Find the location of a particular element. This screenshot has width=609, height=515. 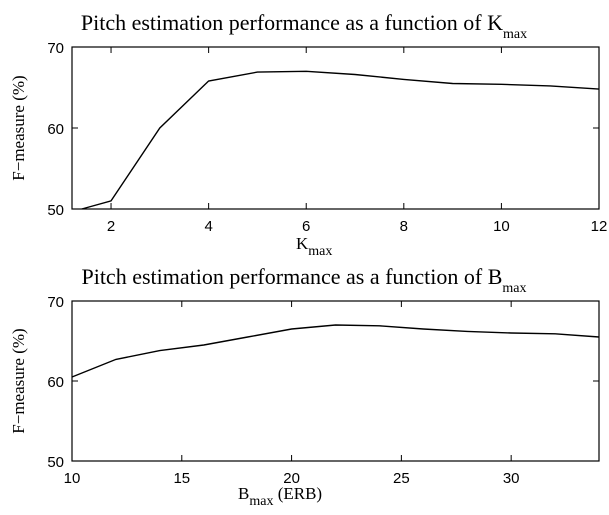

x-tick-label: 25 is located at coordinates (401, 478).